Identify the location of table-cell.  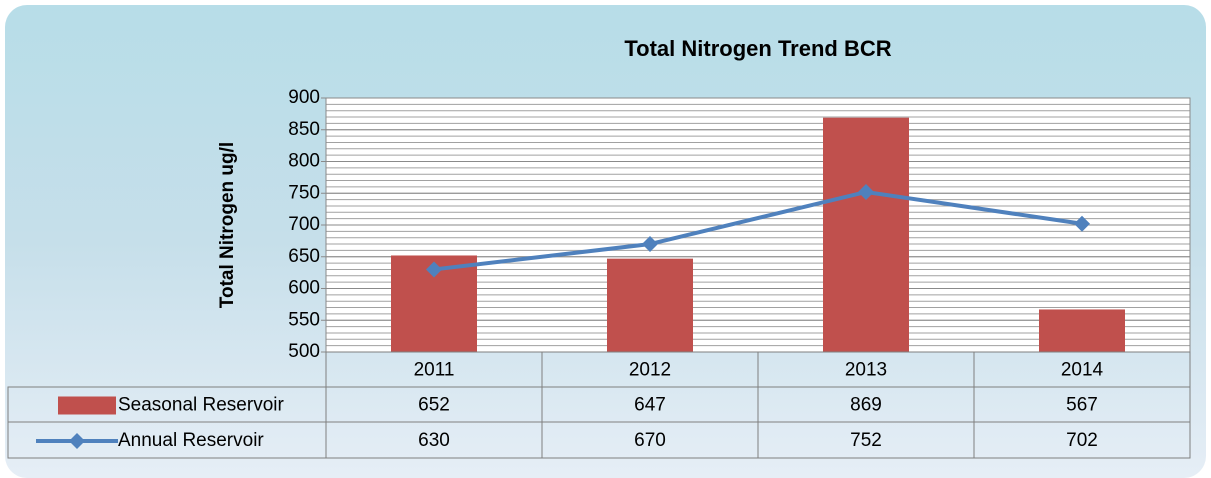
(1082, 440).